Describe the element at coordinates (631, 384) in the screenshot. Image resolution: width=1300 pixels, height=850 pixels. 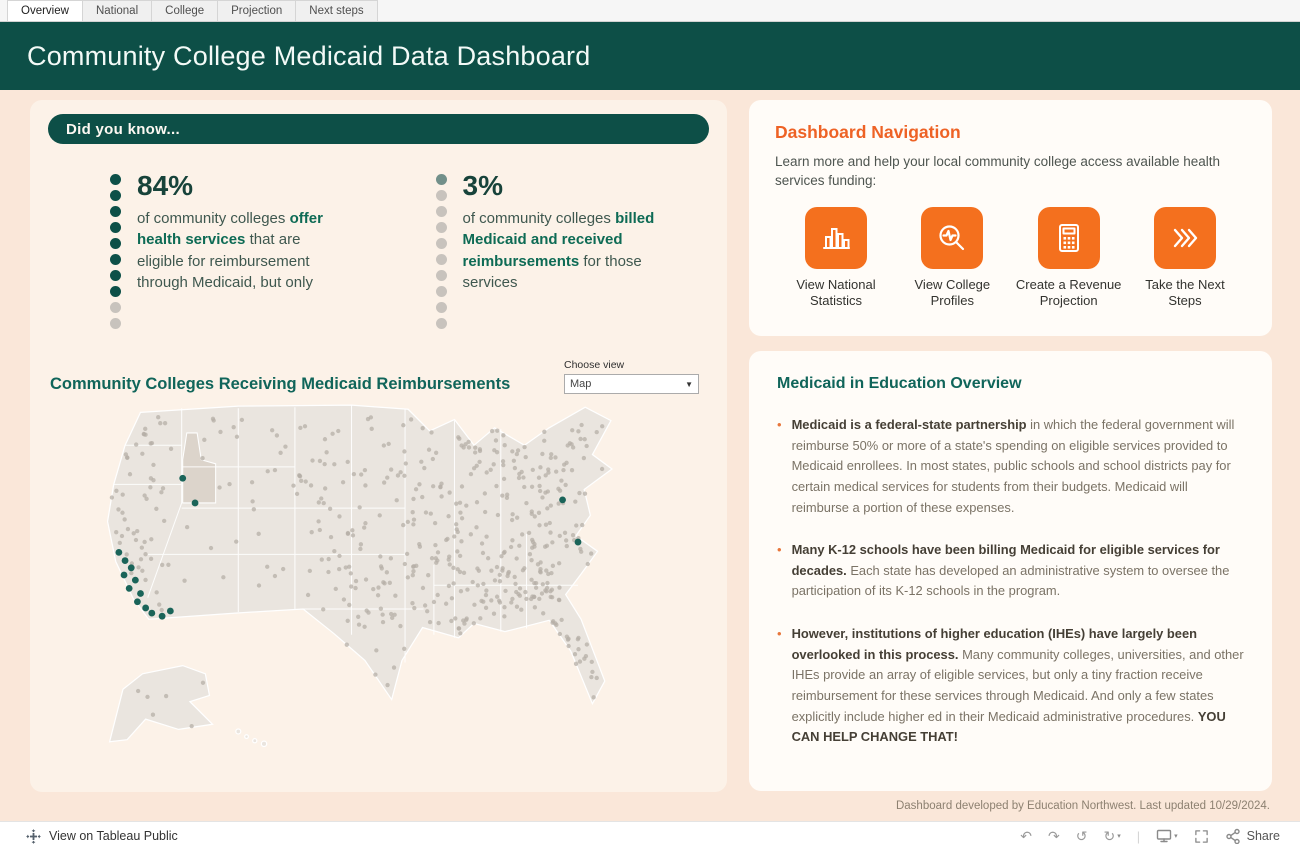
I see `view-select: Map ▼` at that location.